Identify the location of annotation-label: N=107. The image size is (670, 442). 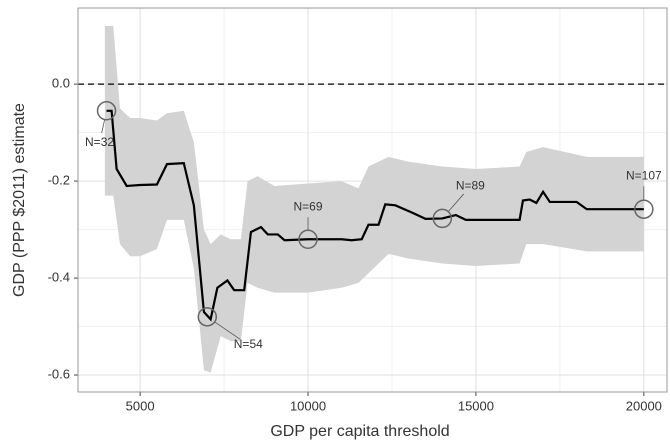
(644, 175).